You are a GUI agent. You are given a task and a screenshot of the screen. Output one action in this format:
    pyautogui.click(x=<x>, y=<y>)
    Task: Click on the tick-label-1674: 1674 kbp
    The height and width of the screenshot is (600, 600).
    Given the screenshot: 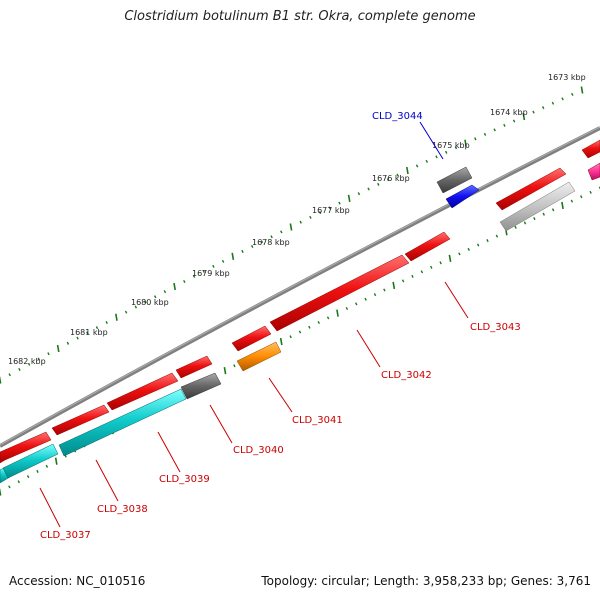 What is the action you would take?
    pyautogui.click(x=509, y=112)
    